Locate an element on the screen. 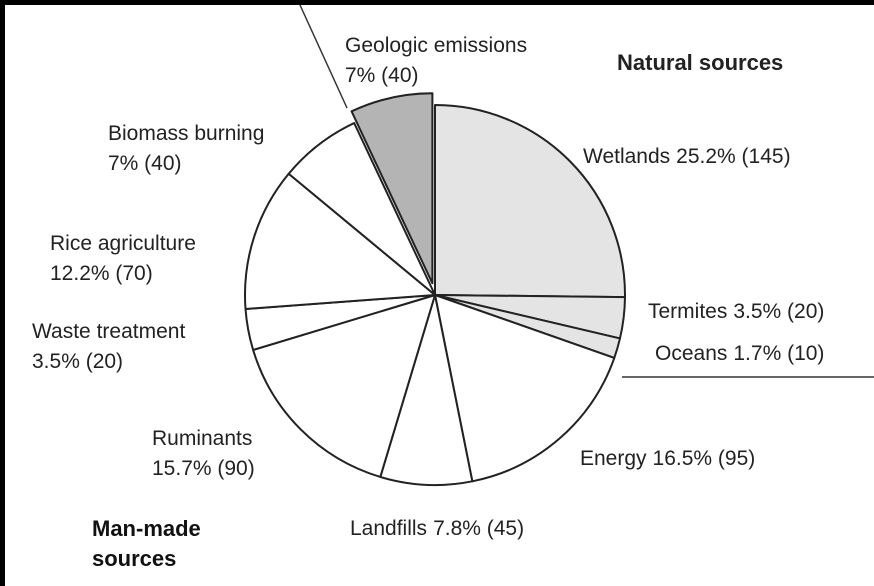  value-label: 15.7% (90) is located at coordinates (203, 468).